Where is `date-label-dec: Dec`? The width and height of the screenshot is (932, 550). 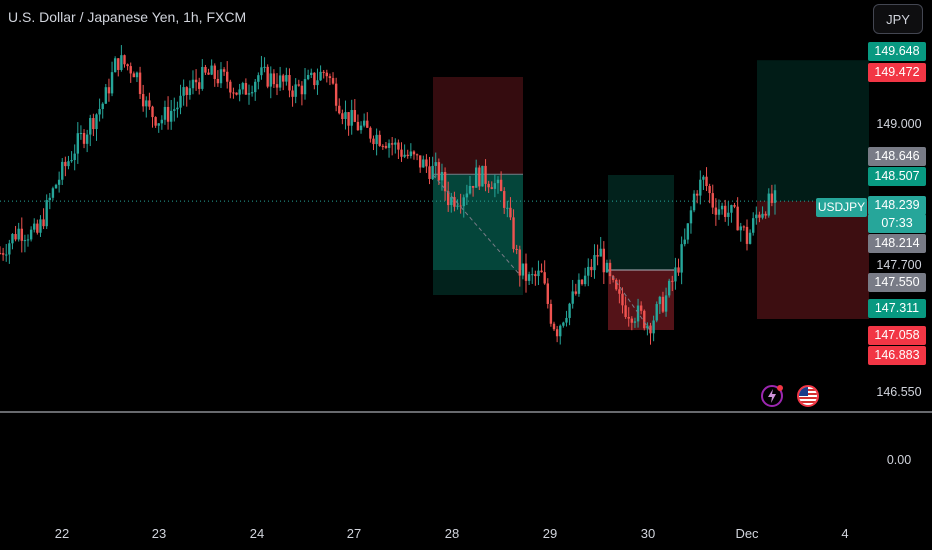
date-label-dec: Dec is located at coordinates (747, 533).